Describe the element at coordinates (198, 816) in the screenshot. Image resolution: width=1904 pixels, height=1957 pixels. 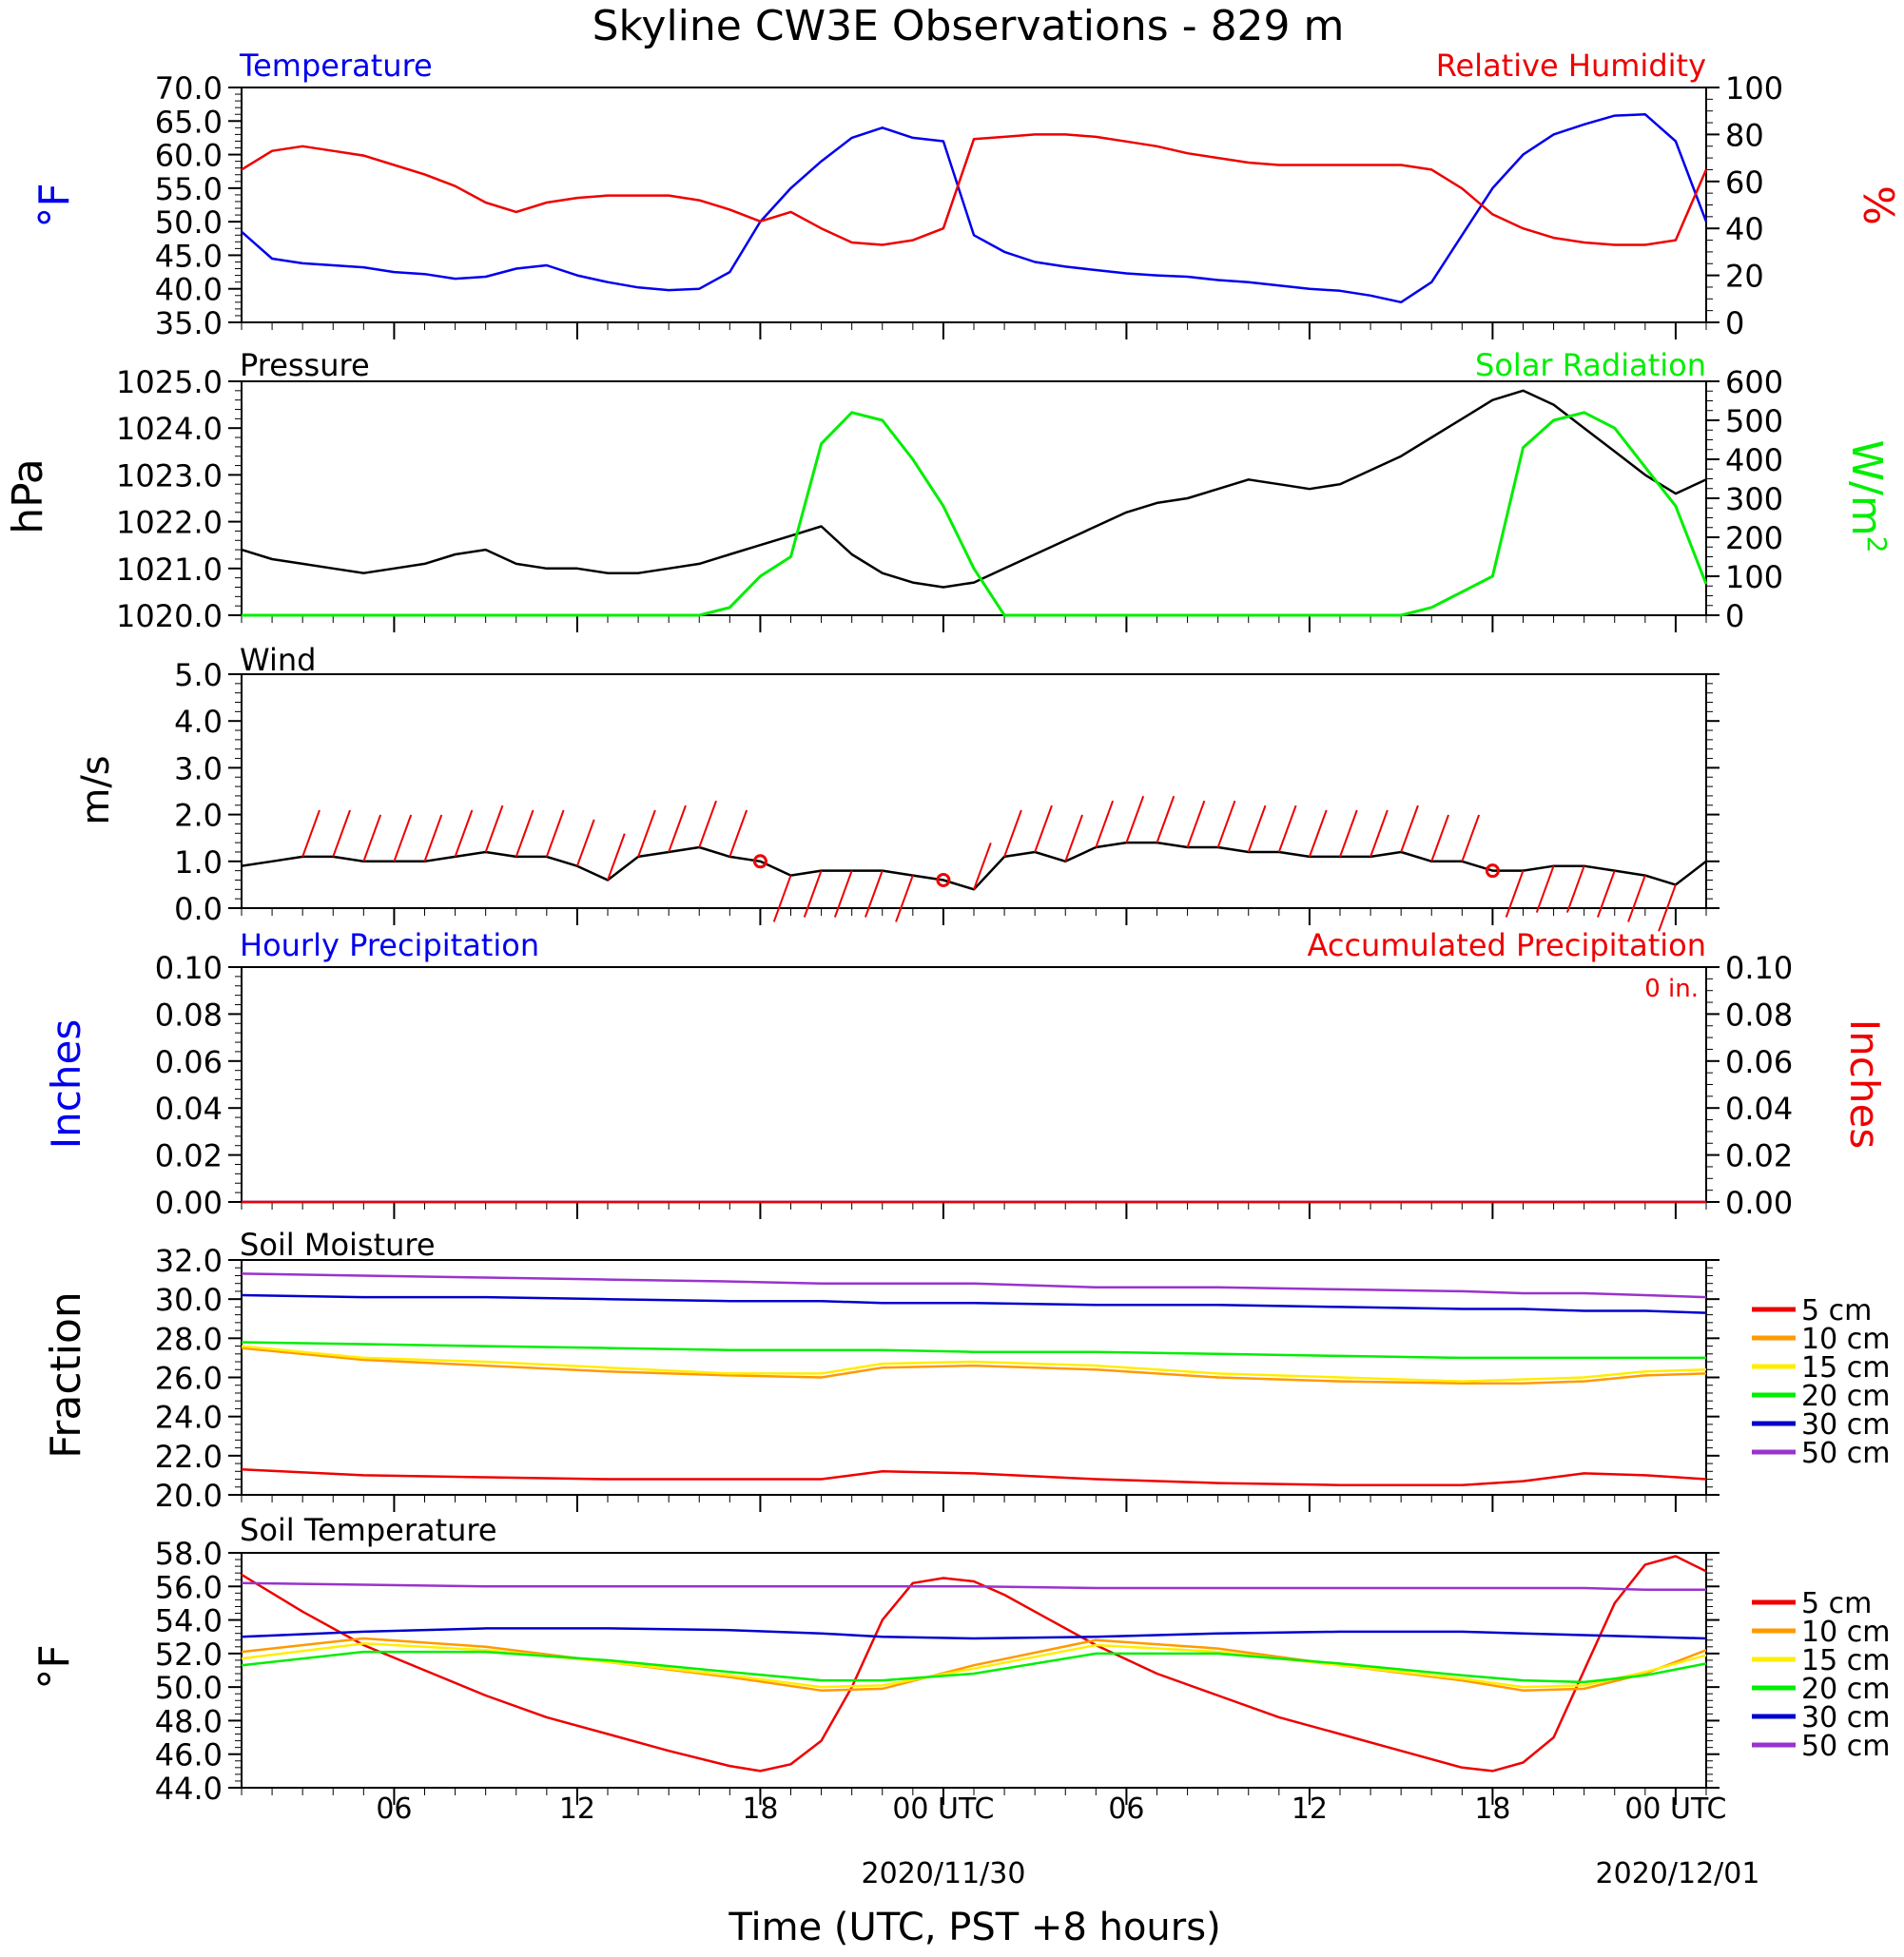
I see `y-tick-label: 2.0` at that location.